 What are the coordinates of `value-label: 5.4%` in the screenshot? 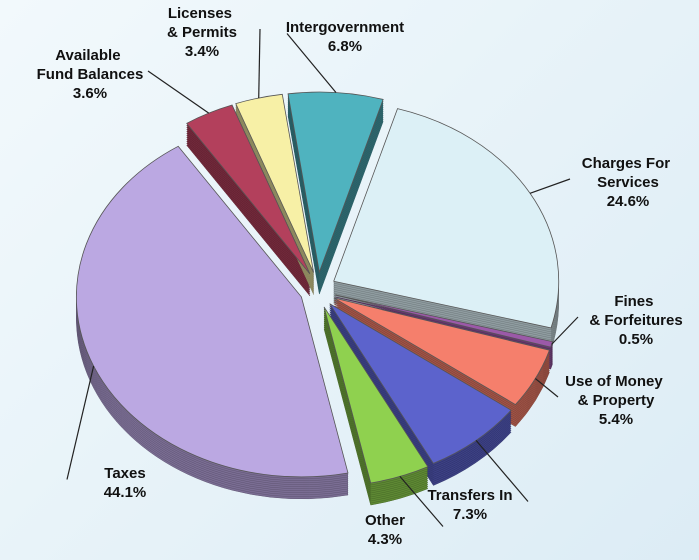 It's located at (616, 419).